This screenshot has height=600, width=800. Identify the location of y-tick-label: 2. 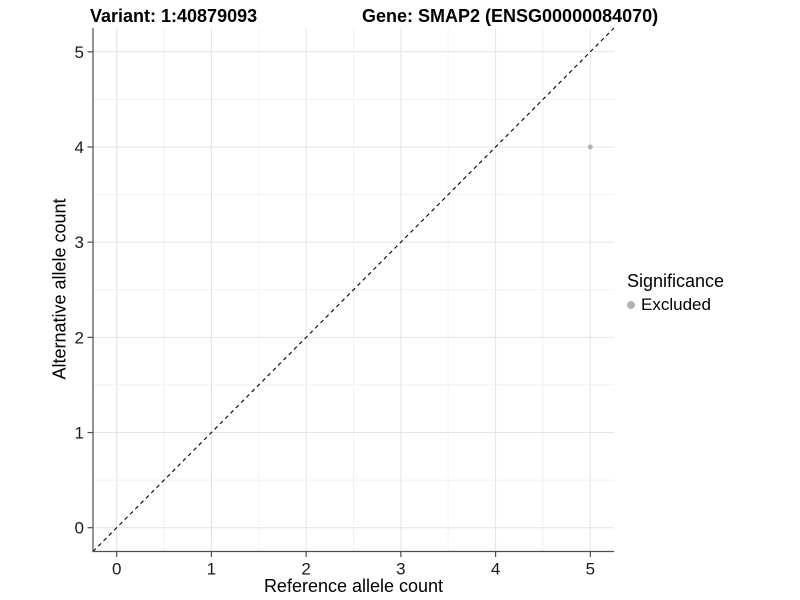
(79, 337).